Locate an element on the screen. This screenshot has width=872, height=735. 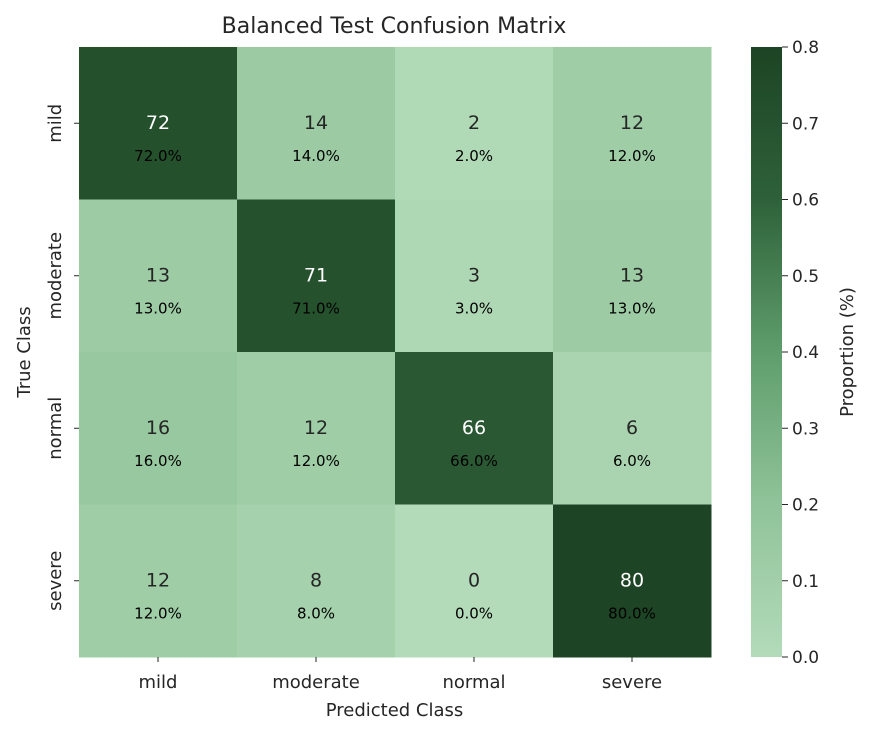
cell-percent-label: 16.0% is located at coordinates (158, 461).